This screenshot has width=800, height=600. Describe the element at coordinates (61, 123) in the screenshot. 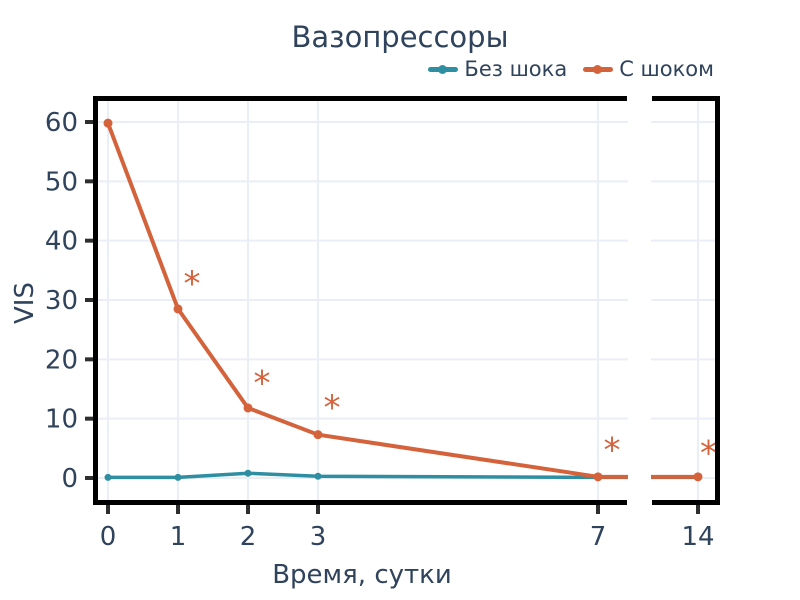

I see `y-tick-label: 60` at that location.